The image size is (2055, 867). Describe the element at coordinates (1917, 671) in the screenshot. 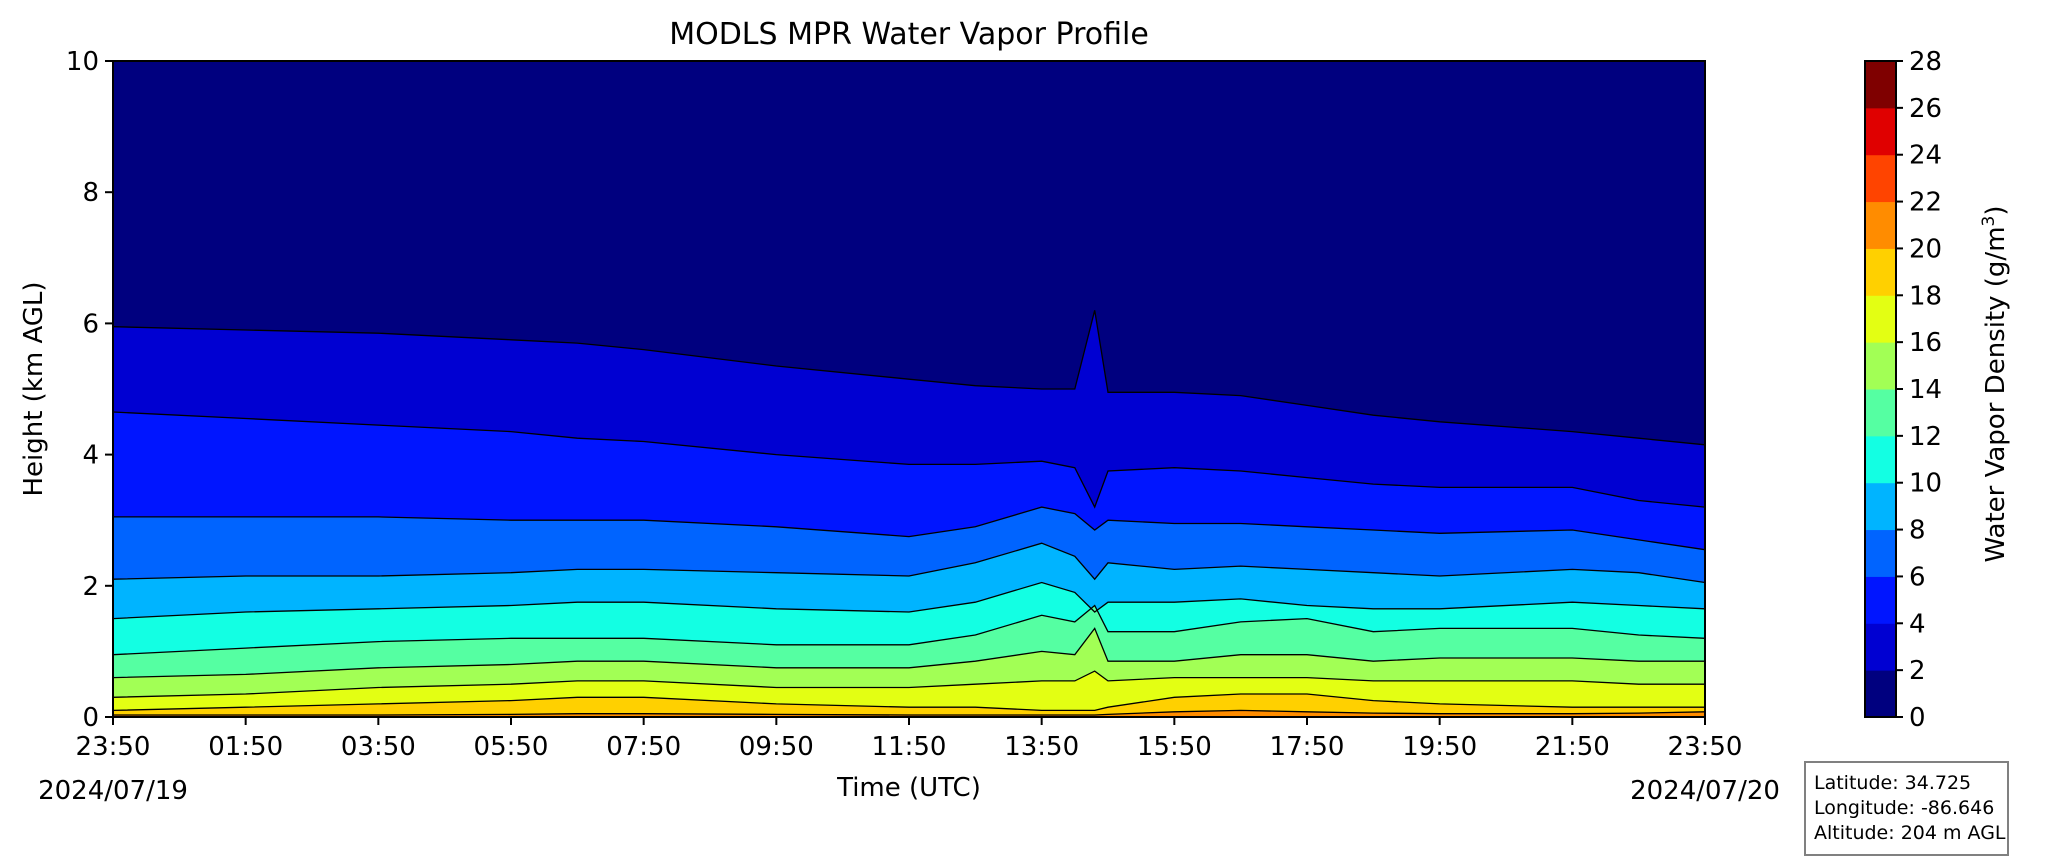

I see `colorbar-tick-label-2: 2` at that location.